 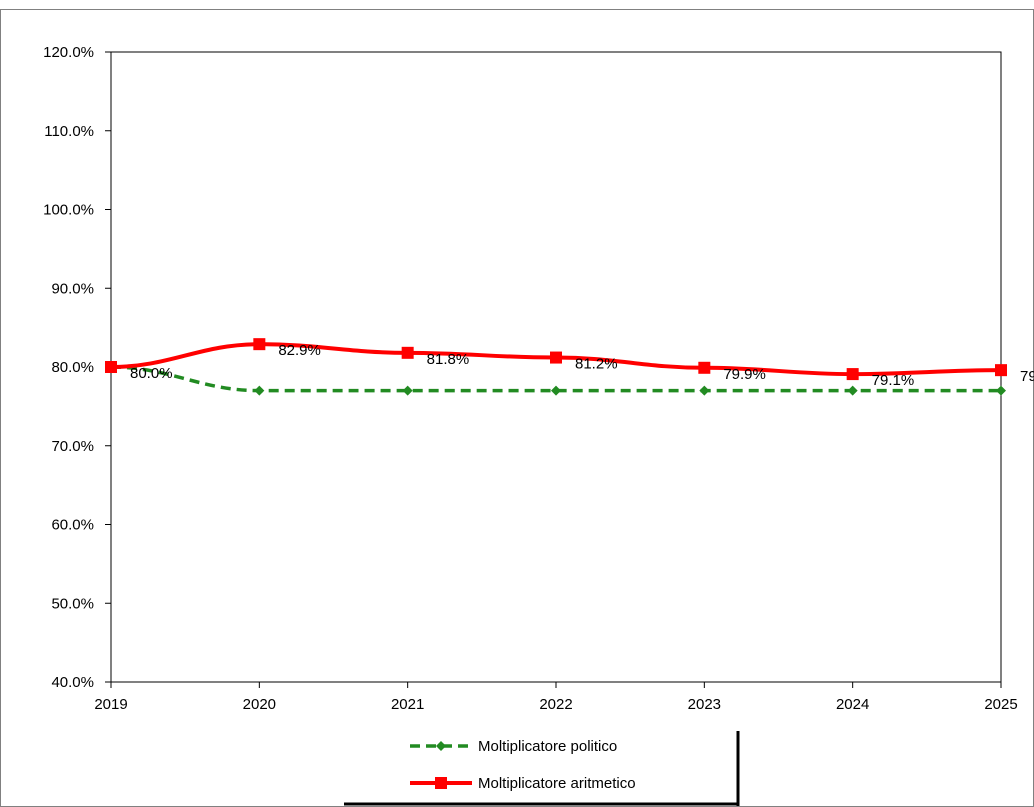 What do you see at coordinates (557, 783) in the screenshot?
I see `legend-label-2: Moltiplicatore aritmetico` at bounding box center [557, 783].